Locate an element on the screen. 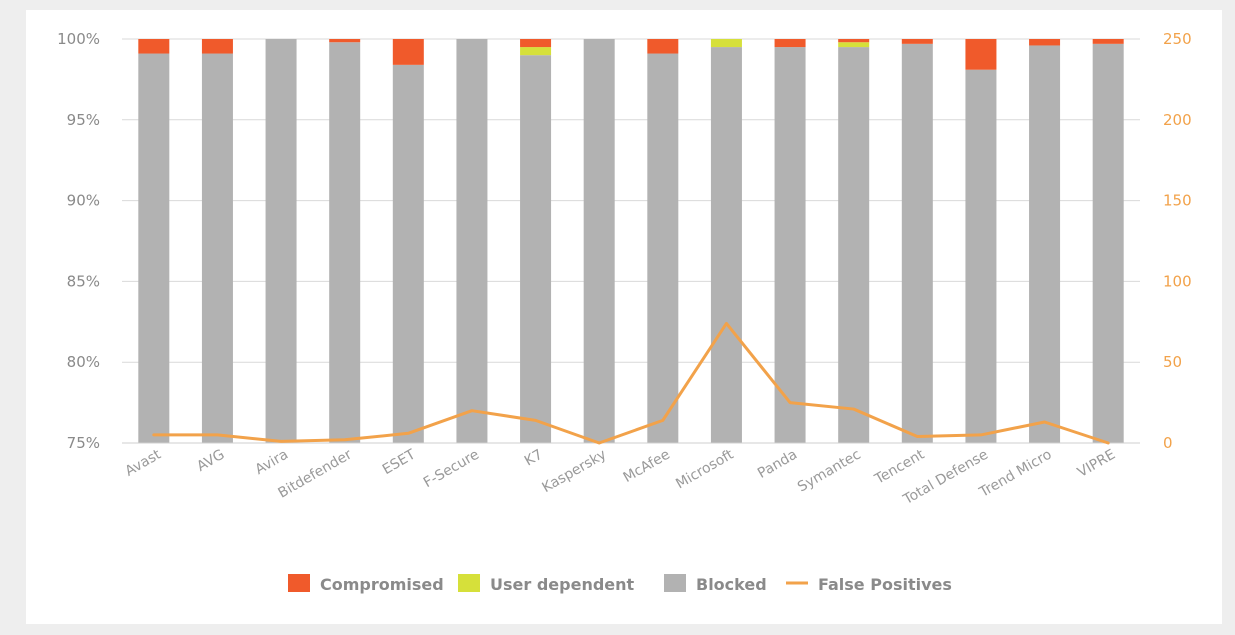  x-category-label: Avira is located at coordinates (272, 462).